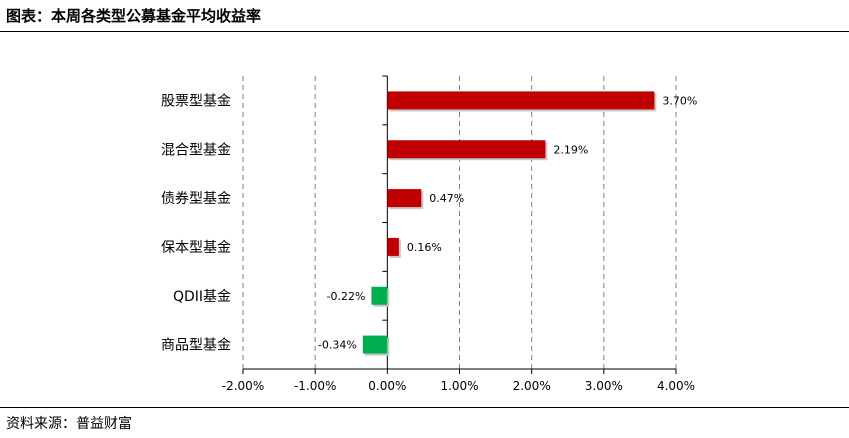 The height and width of the screenshot is (438, 849). What do you see at coordinates (243, 386) in the screenshot?
I see `x-tick-label: -2.00%` at bounding box center [243, 386].